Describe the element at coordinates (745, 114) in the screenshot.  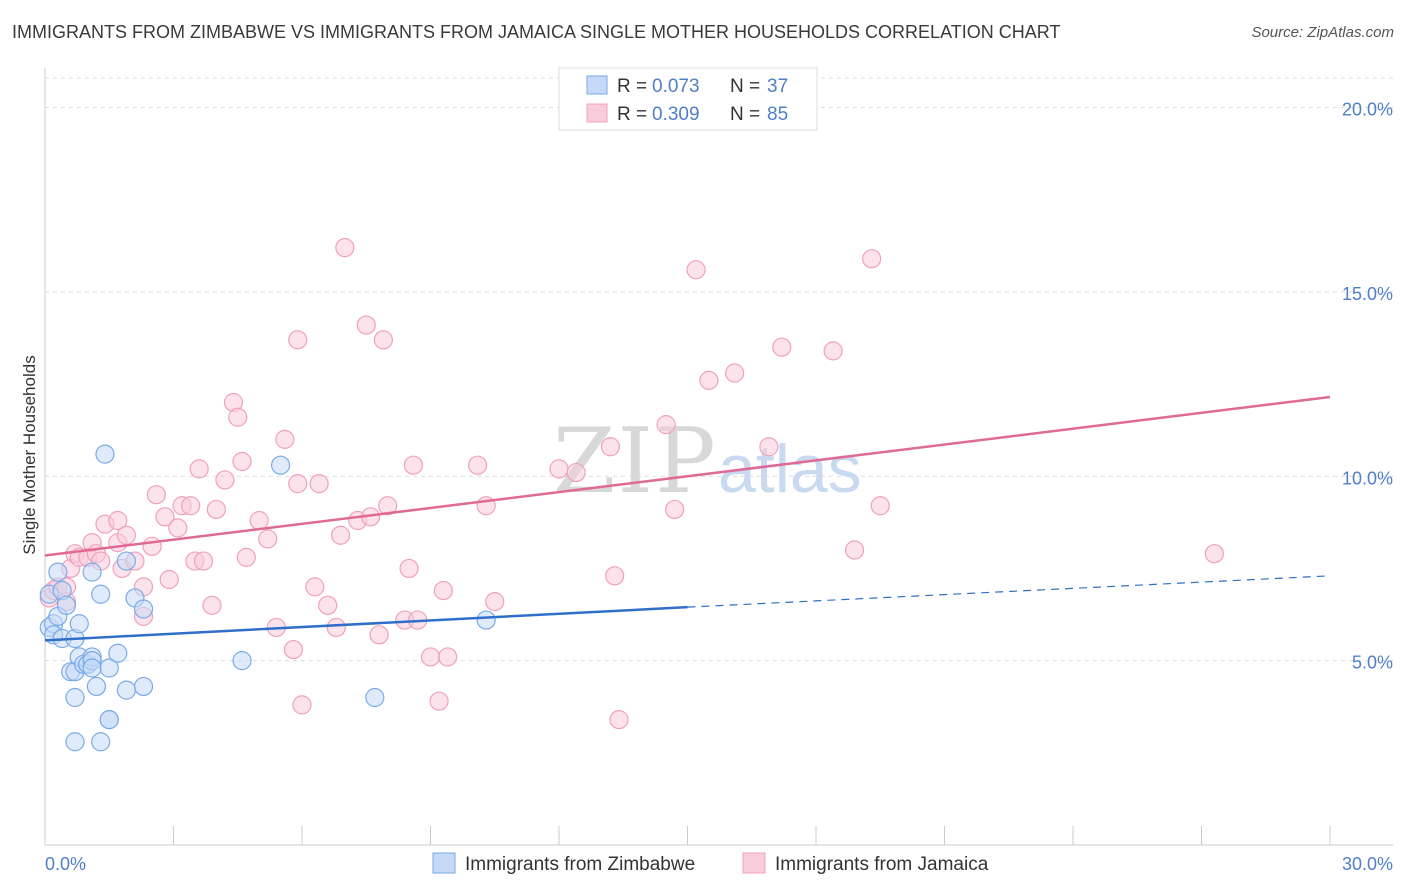
I see `jamaica-n-label: N =` at that location.